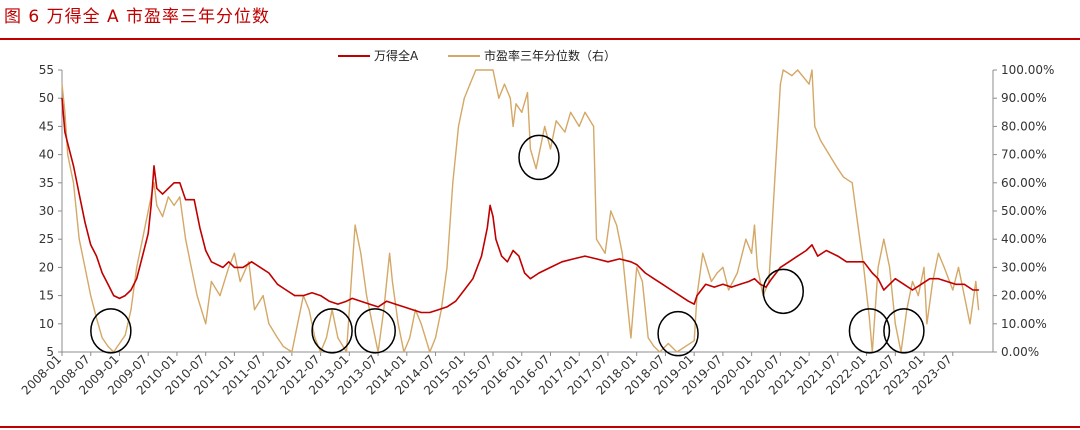 The image size is (1080, 430). What do you see at coordinates (477, 55) in the screenshot?
I see `chart-legend: 万得全A 市盈率三年分位数（右）` at bounding box center [477, 55].